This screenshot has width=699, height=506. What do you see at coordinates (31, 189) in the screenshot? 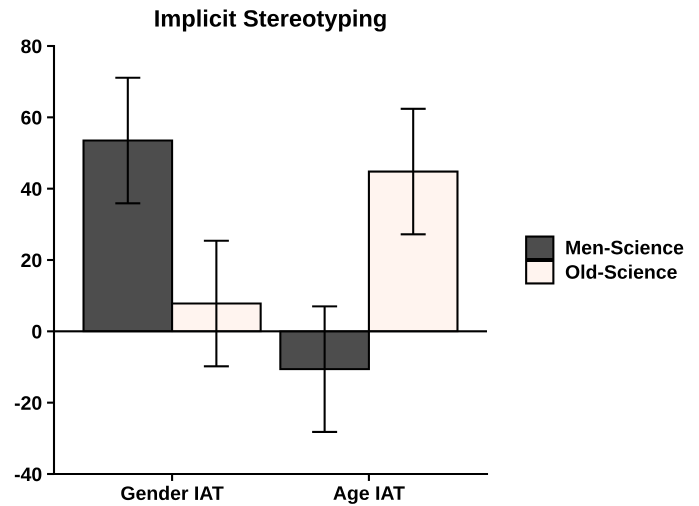
I see `y-tick-label: 40` at bounding box center [31, 189].